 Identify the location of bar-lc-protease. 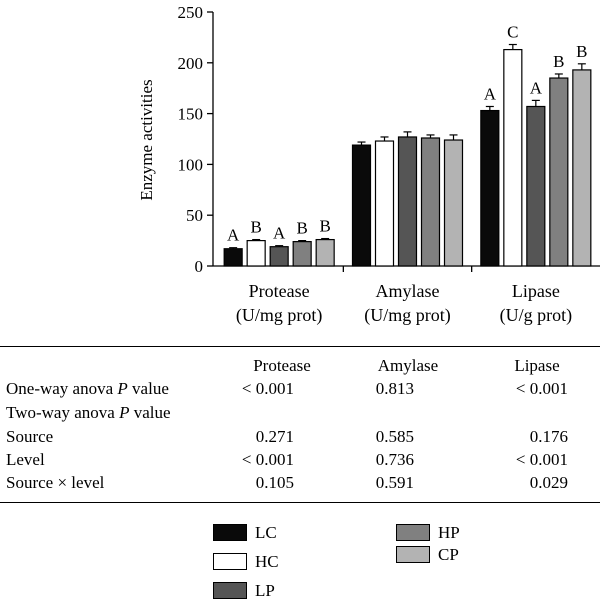
(233, 257).